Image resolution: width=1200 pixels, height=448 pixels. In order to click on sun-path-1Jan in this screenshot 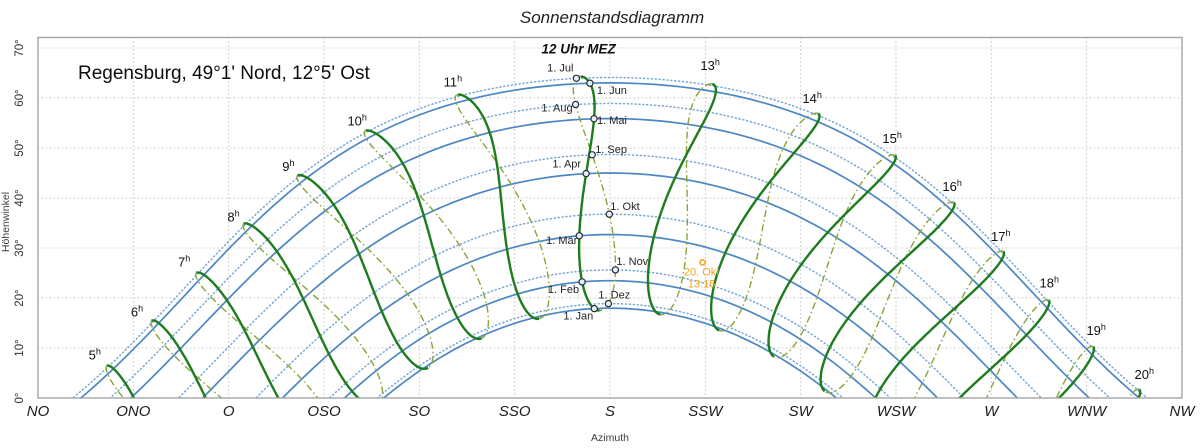, I will do `click(610, 352)`.